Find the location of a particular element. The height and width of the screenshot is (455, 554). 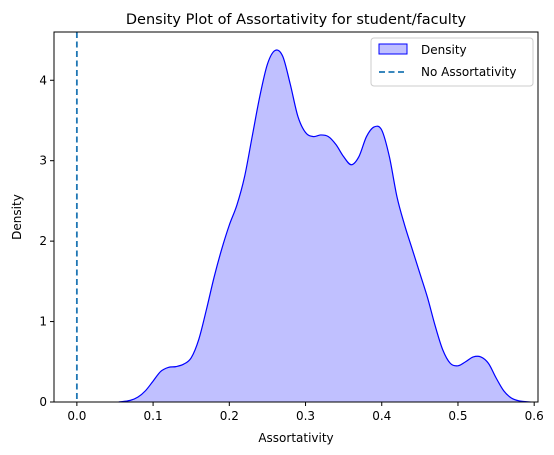

y-tick-label: 0 is located at coordinates (43, 402).